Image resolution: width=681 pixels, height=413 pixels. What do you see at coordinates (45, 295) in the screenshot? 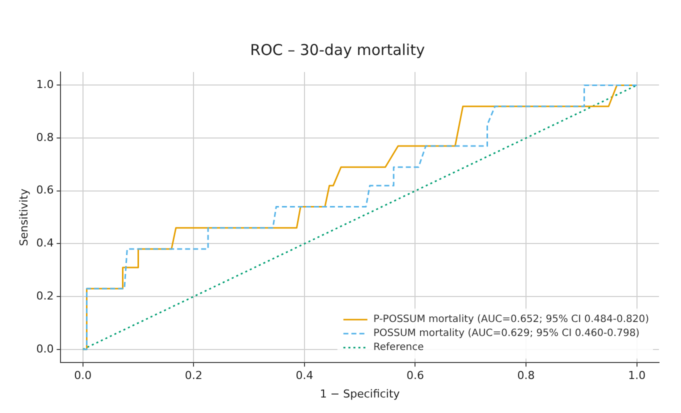
I see `y-tick-label: 0.2` at bounding box center [45, 295].